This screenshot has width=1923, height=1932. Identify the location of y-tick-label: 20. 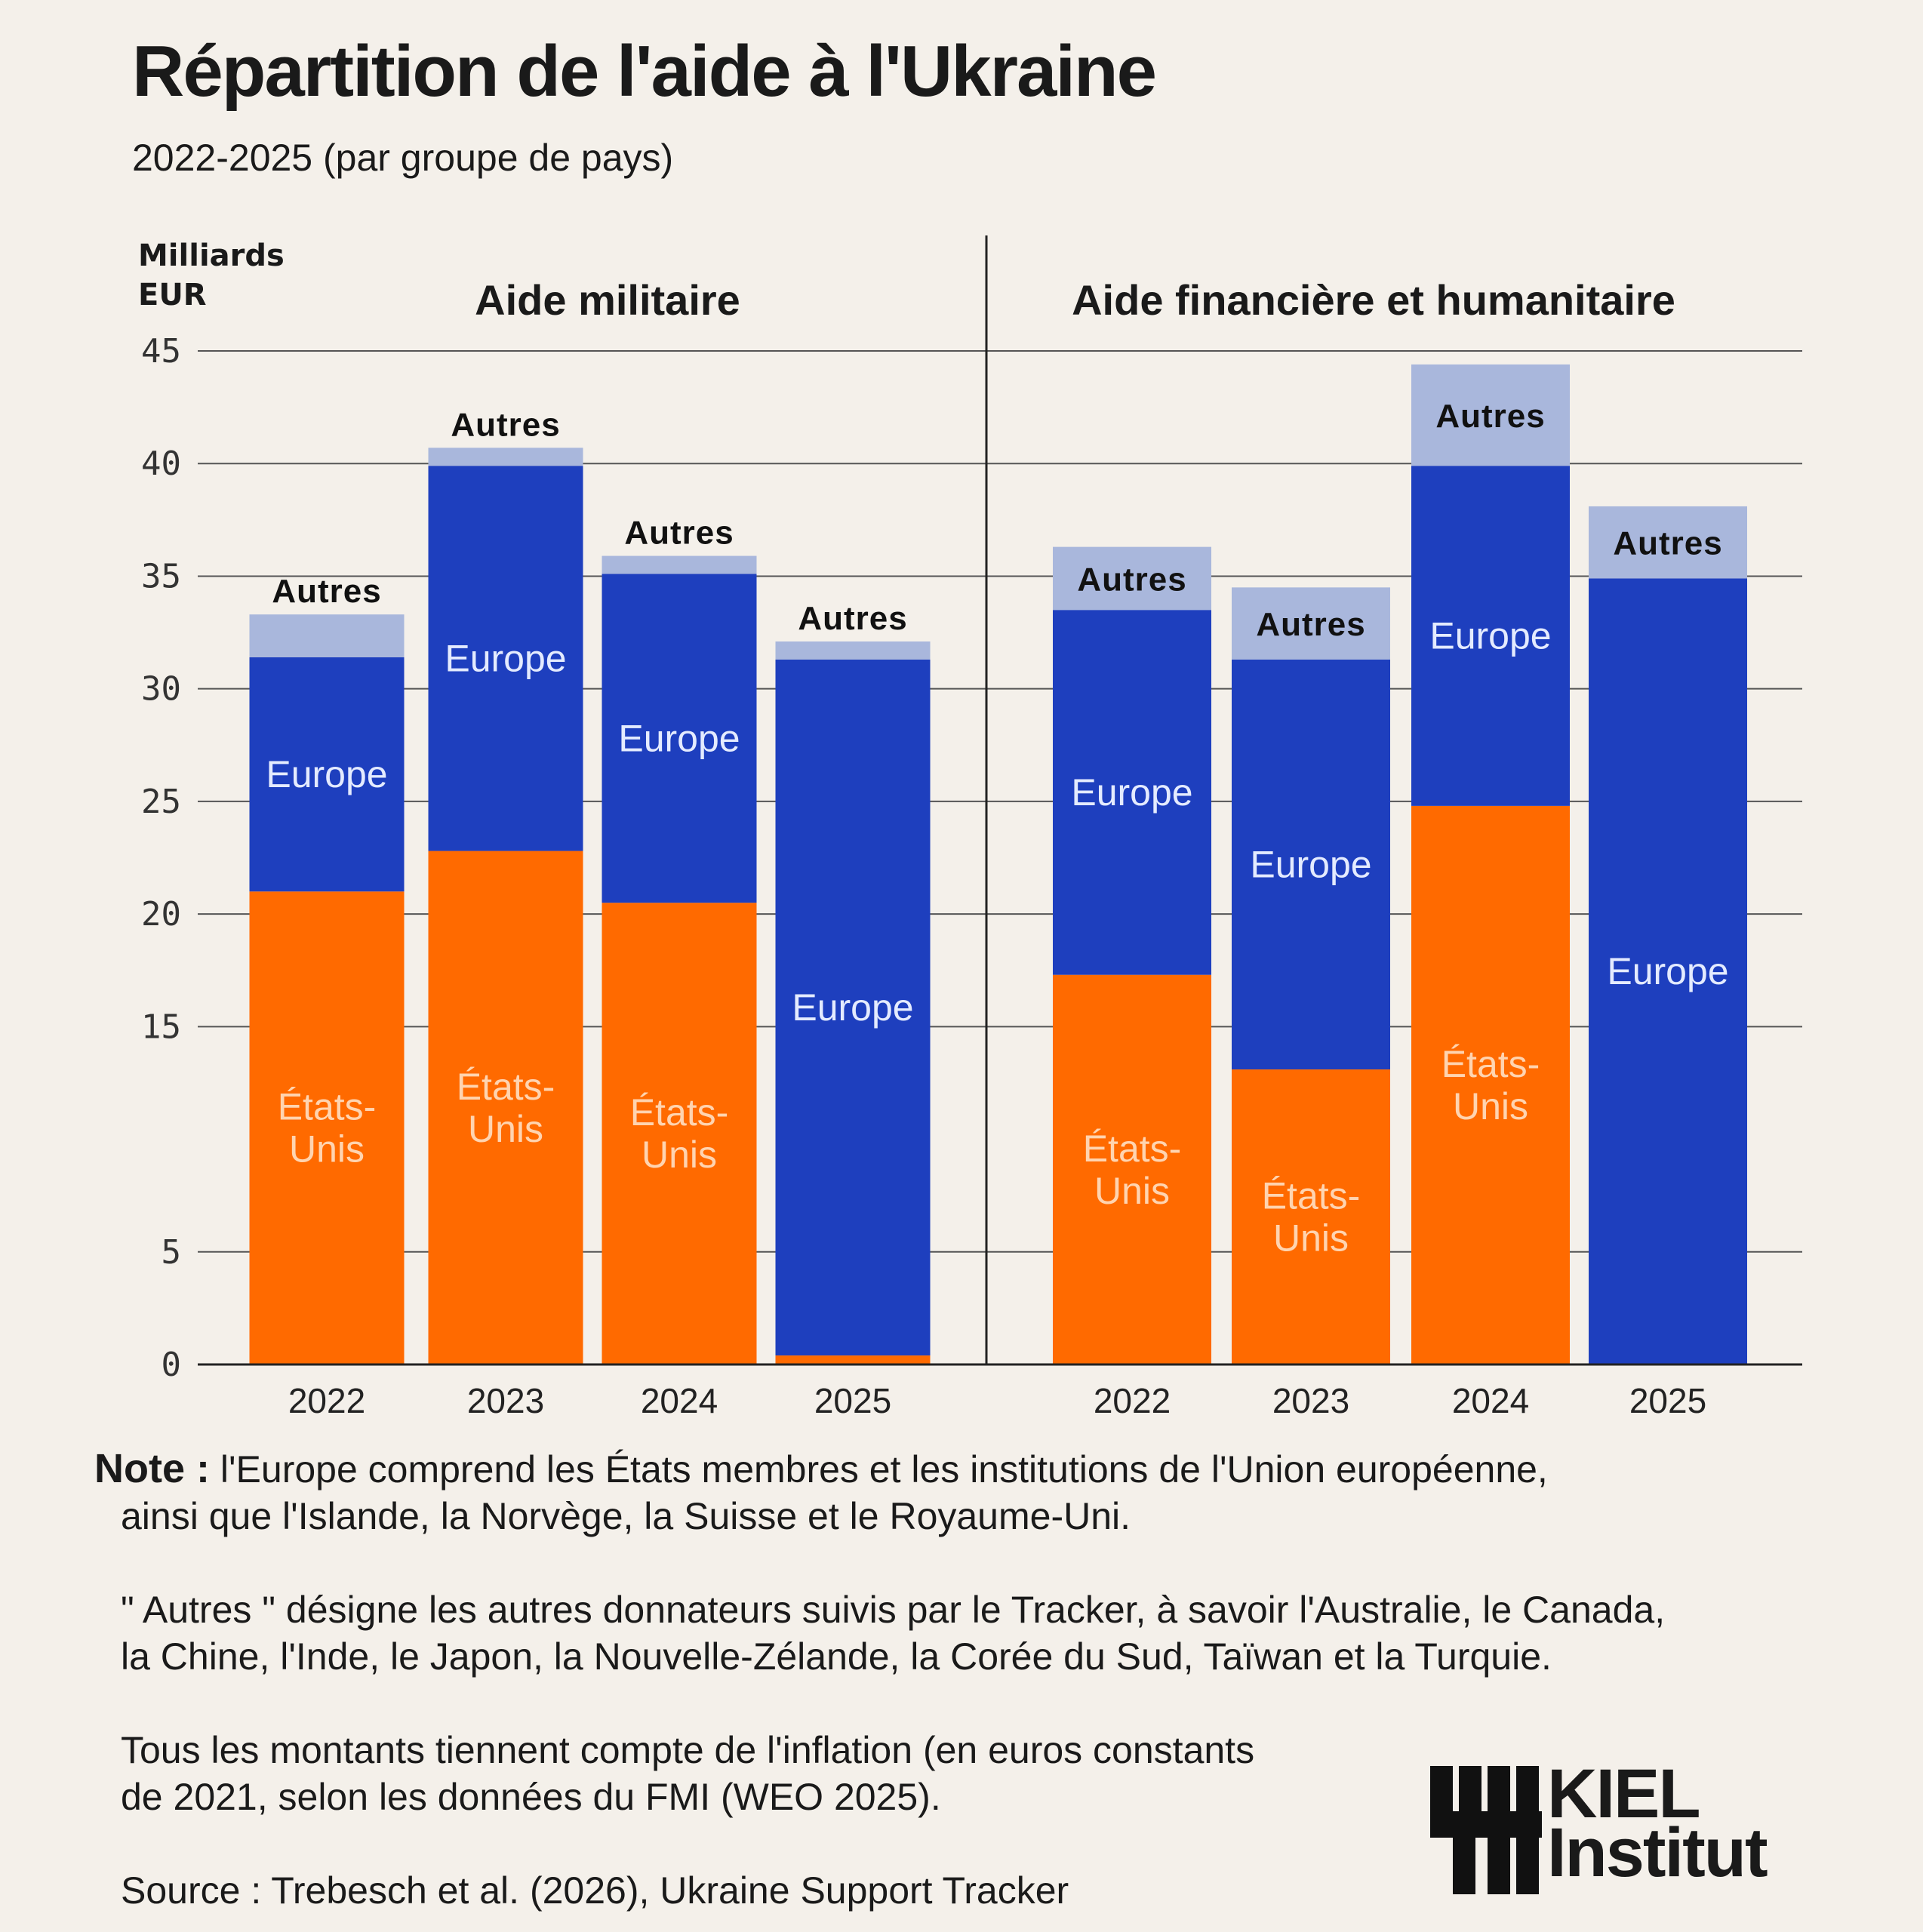
(161, 914).